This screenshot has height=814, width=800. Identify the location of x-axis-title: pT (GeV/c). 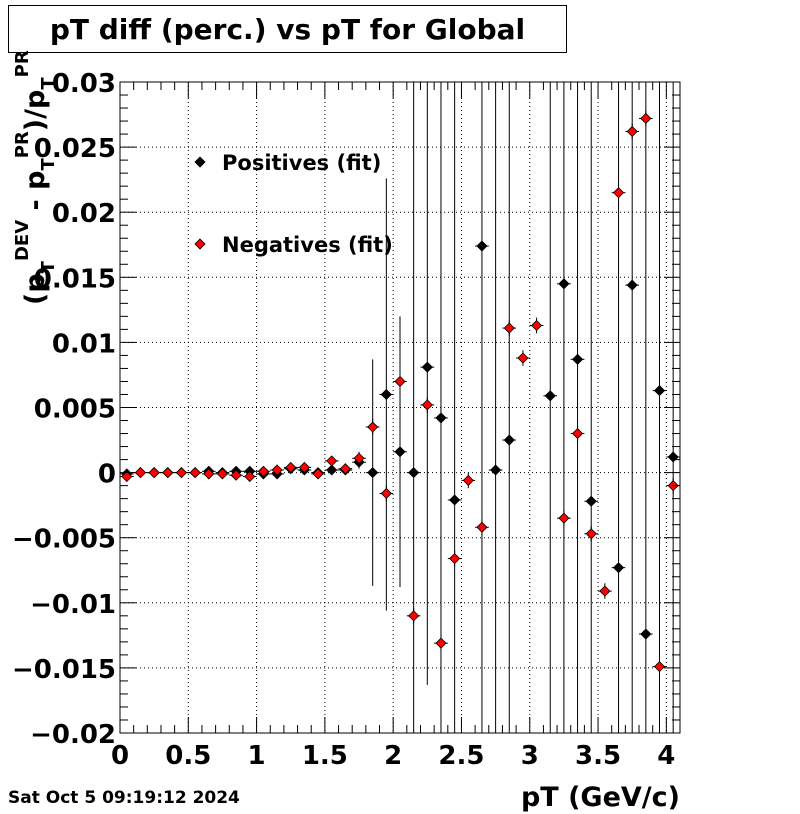
(600, 797).